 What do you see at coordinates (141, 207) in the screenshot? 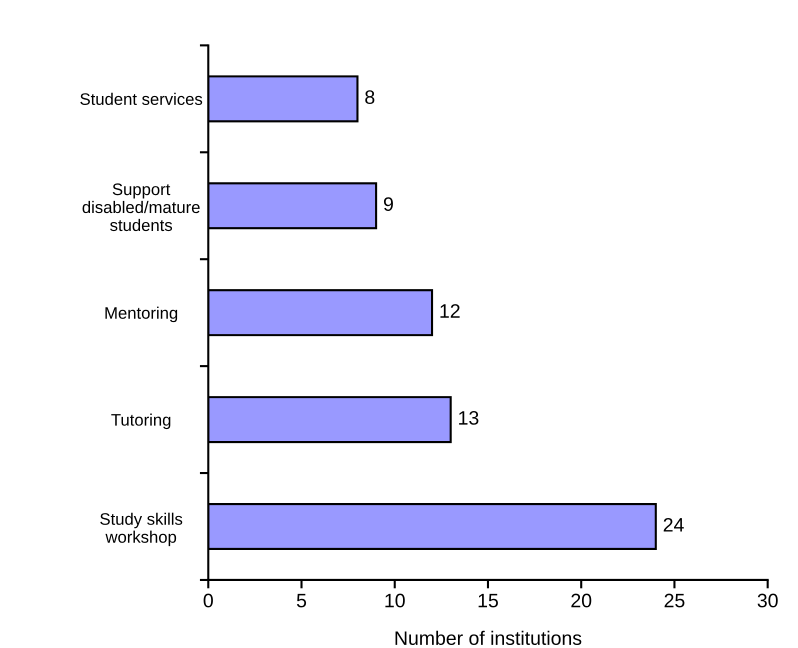
I see `y-tick-label: Support disabled/mature students` at bounding box center [141, 207].